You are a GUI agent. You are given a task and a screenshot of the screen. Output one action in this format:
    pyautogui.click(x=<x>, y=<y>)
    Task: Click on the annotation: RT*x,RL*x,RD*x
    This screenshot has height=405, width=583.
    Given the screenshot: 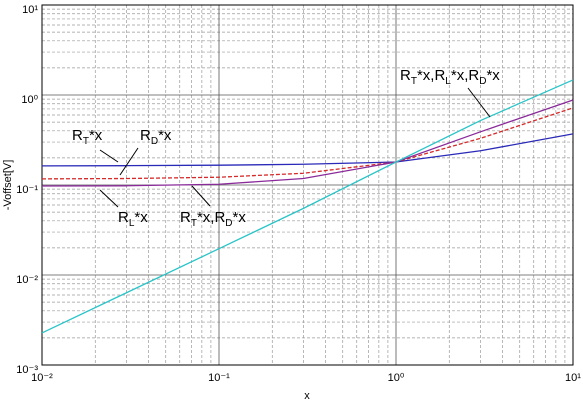 What is the action you would take?
    pyautogui.click(x=450, y=77)
    